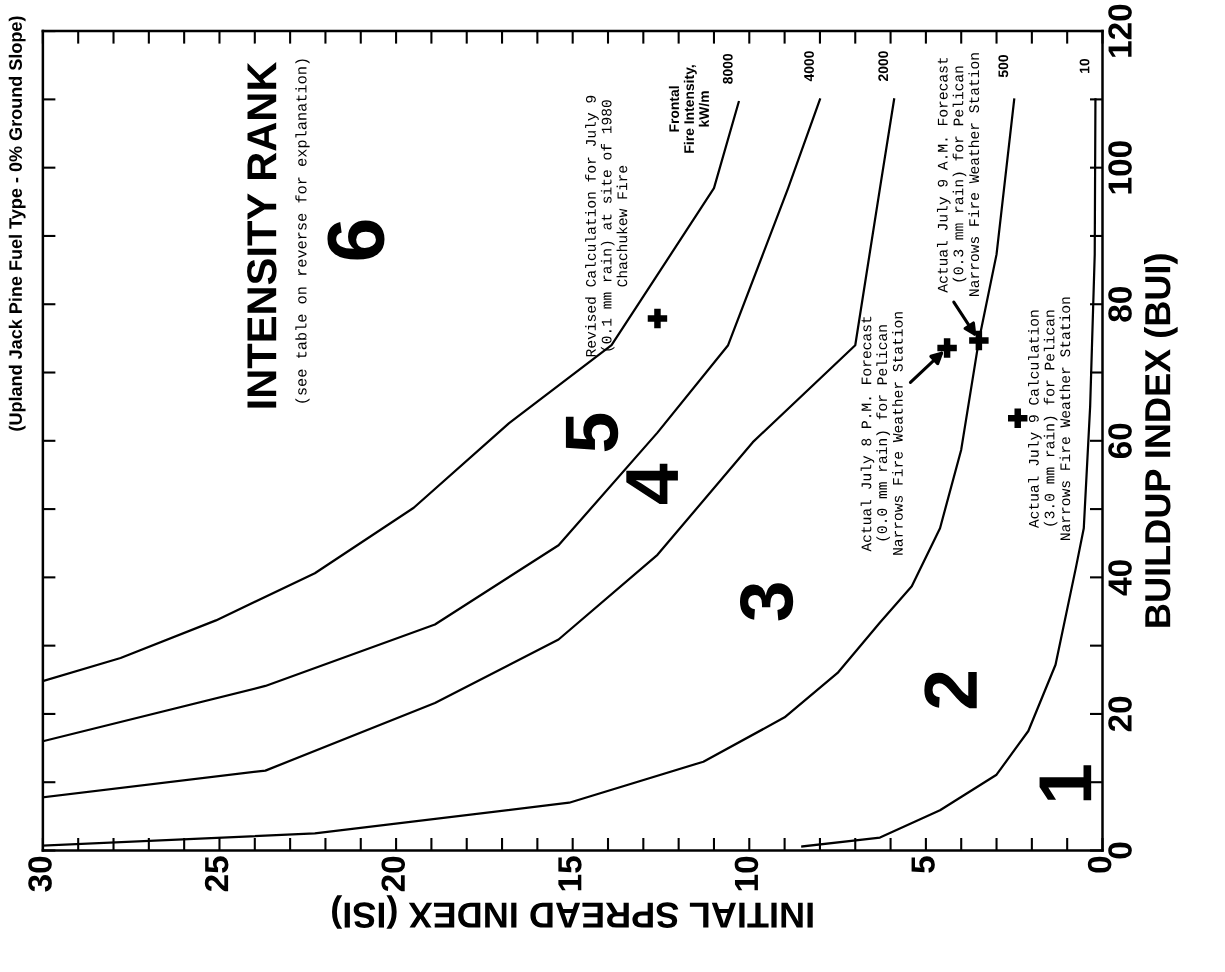 This screenshot has height=972, width=1225. I want to click on x-tick-label: 20, so click(393, 874).